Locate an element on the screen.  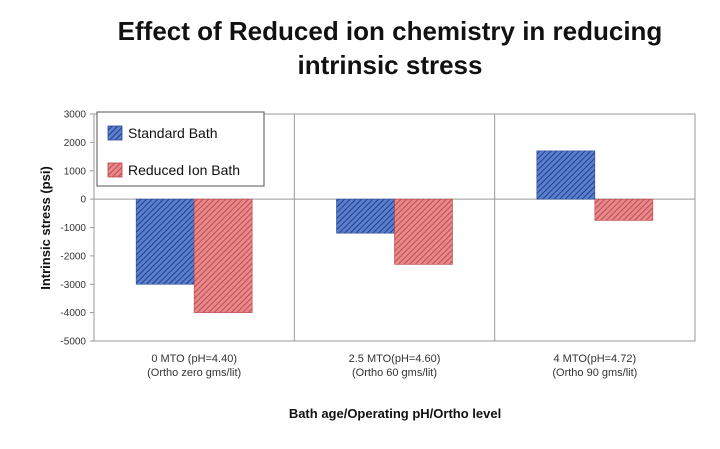
y-tick-label: 2000 is located at coordinates (75, 143).